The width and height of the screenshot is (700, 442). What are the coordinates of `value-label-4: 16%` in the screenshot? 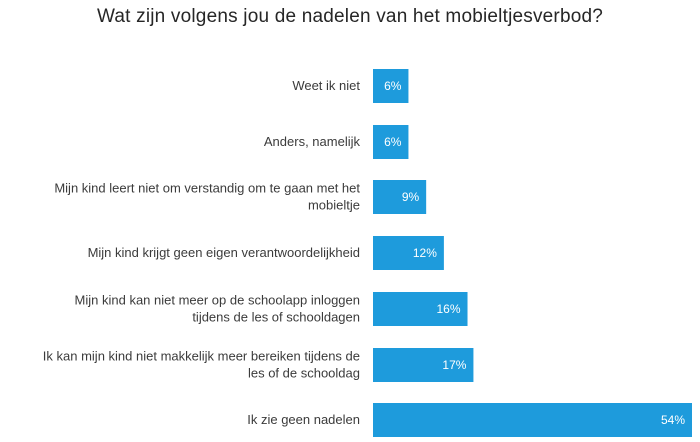 It's located at (448, 309).